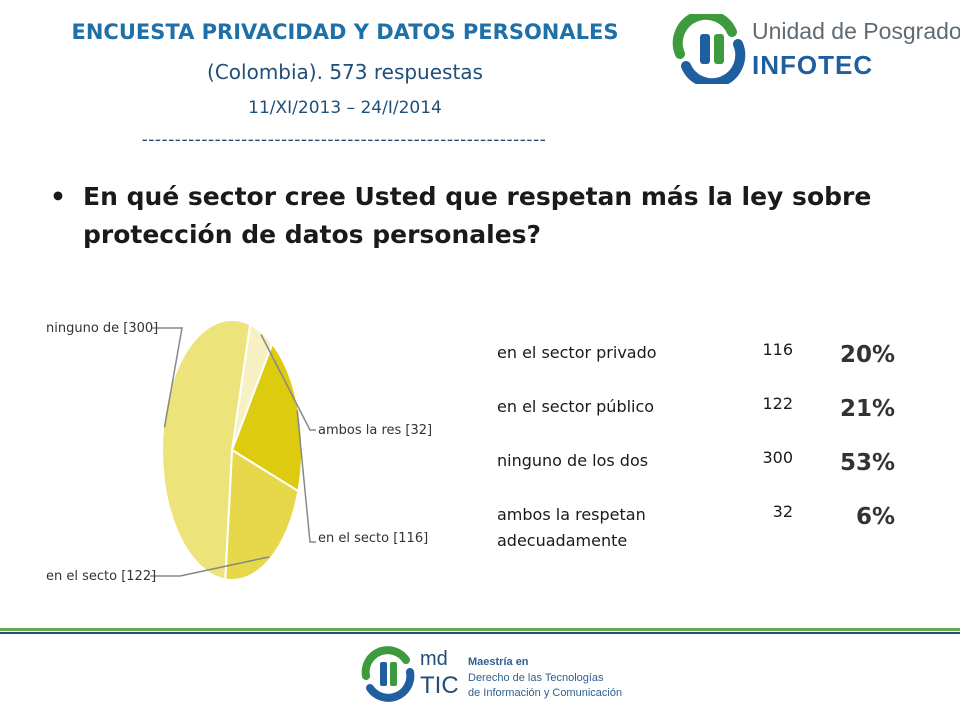 This screenshot has width=960, height=720. Describe the element at coordinates (777, 403) in the screenshot. I see `row-count: 122` at that location.